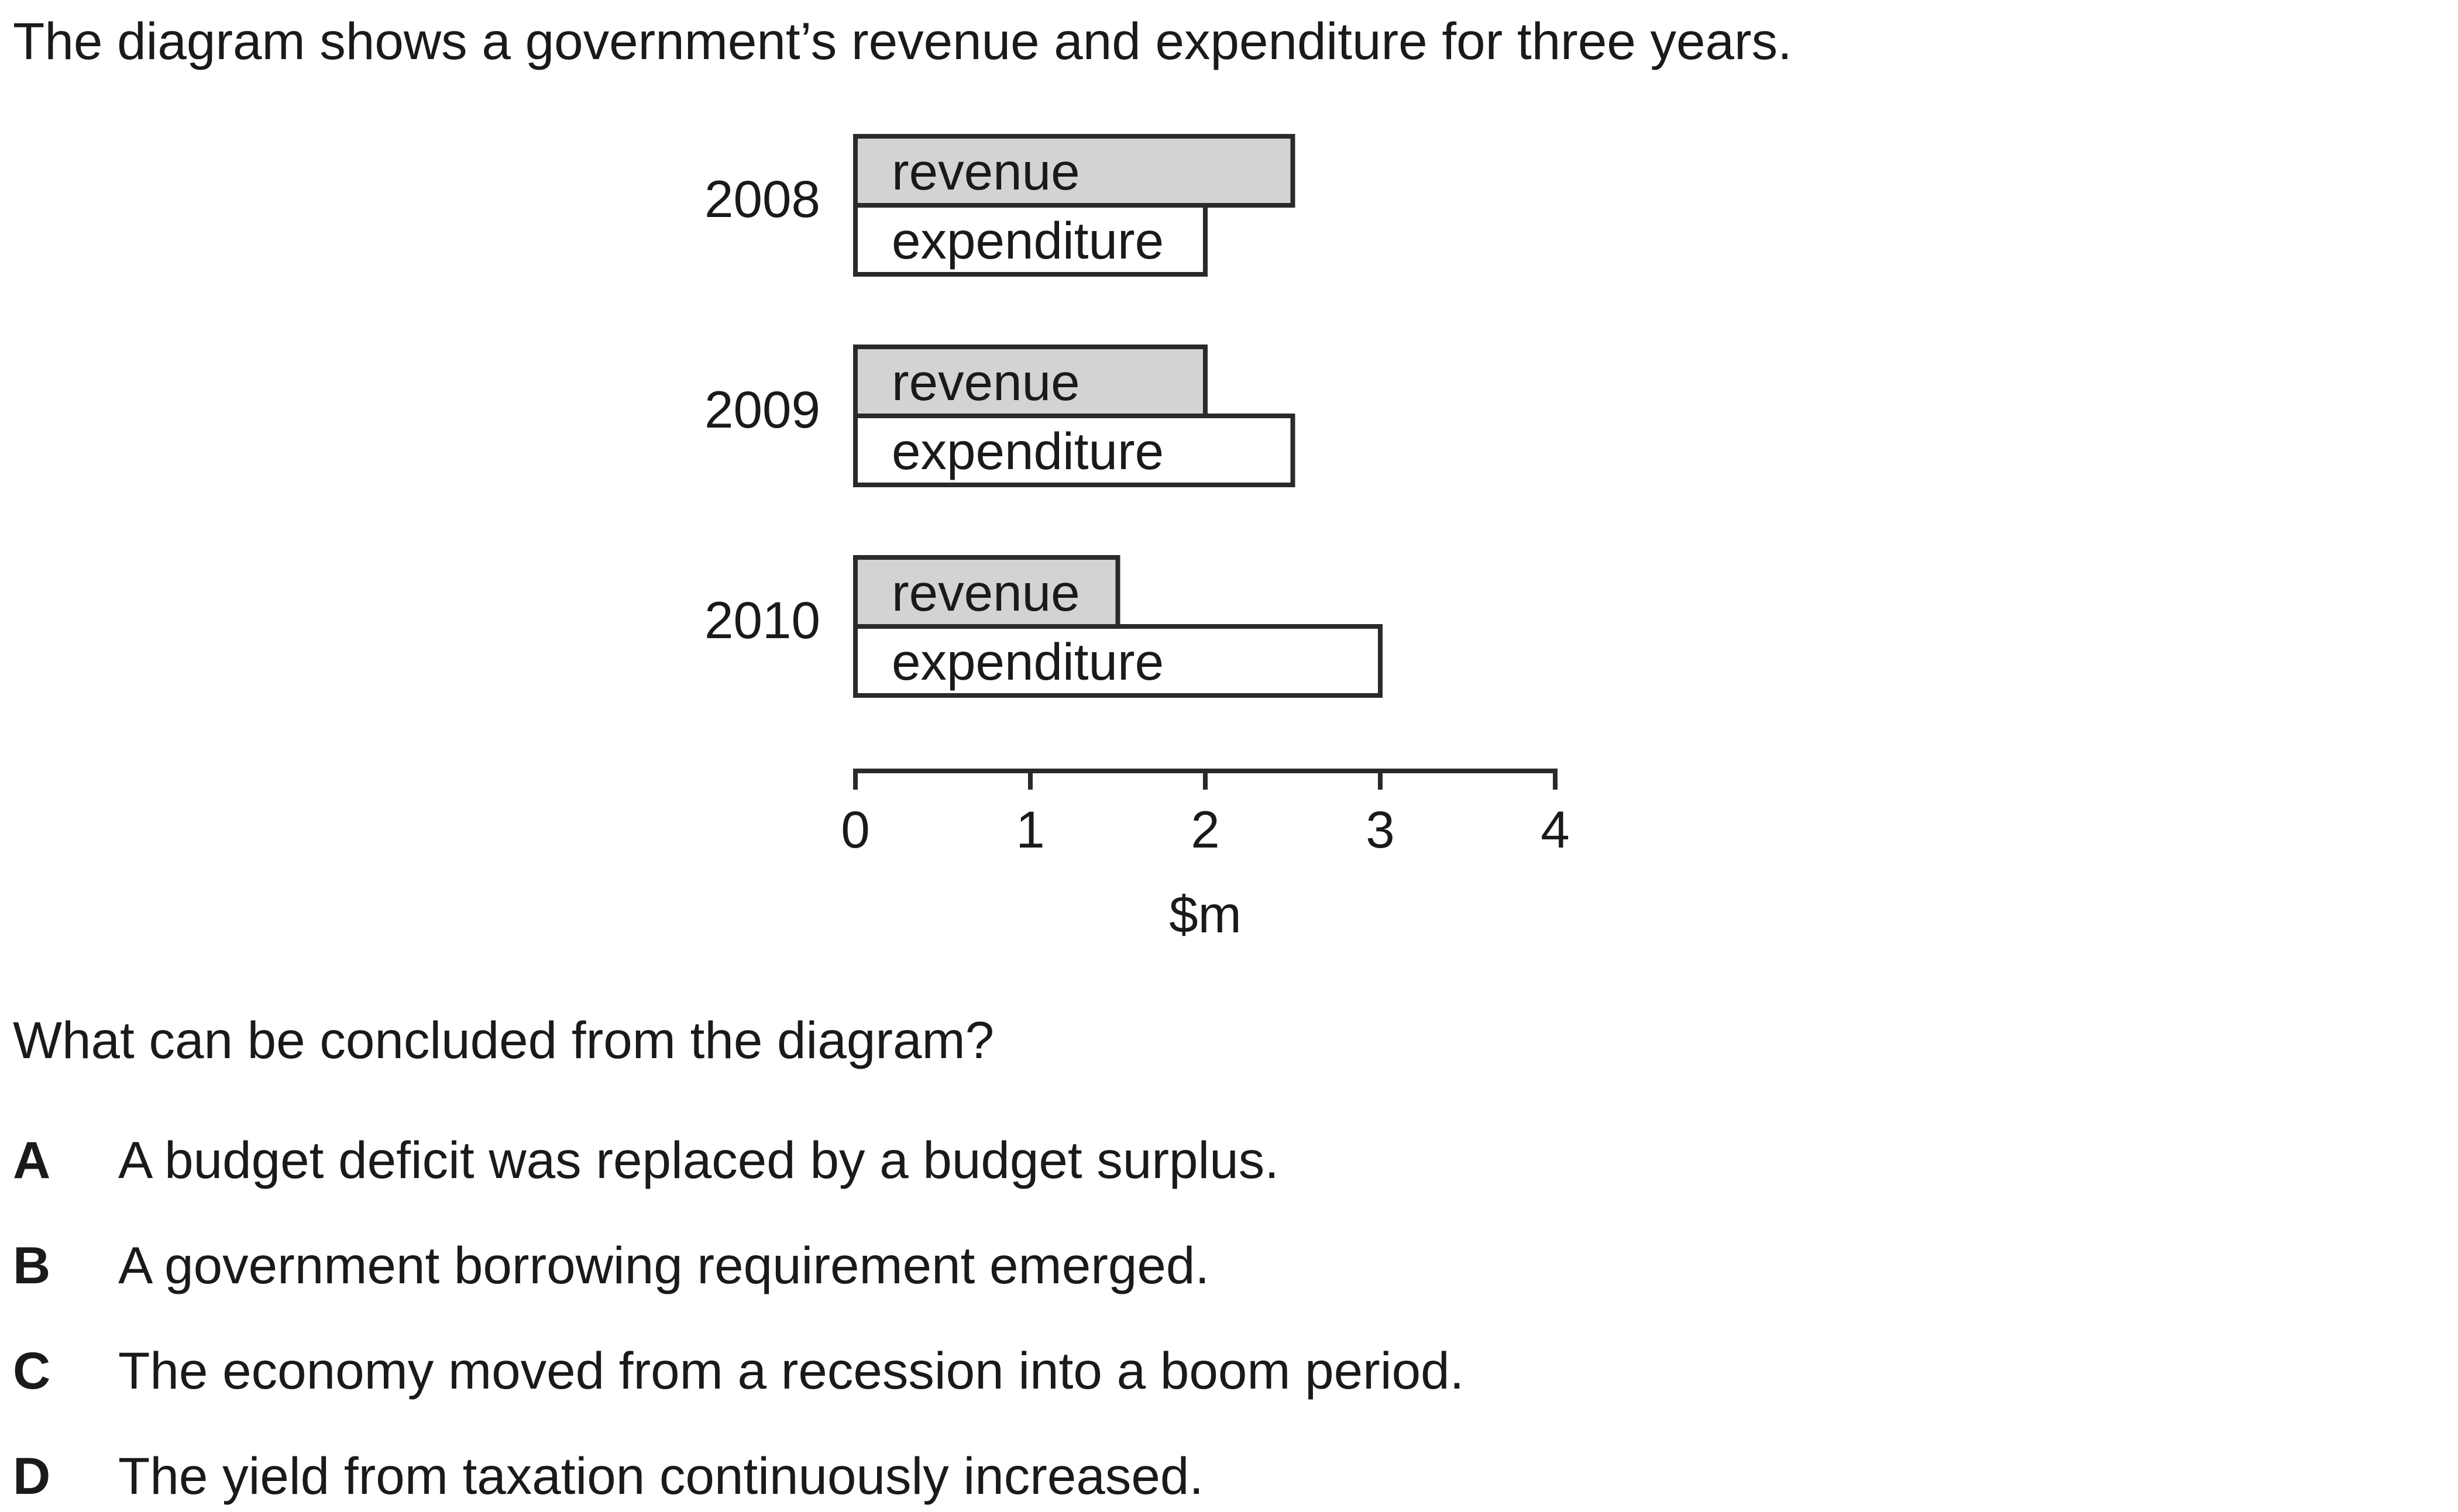 The width and height of the screenshot is (2458, 1512). What do you see at coordinates (1028, 451) in the screenshot?
I see `expenditure-label-2009: expenditure` at bounding box center [1028, 451].